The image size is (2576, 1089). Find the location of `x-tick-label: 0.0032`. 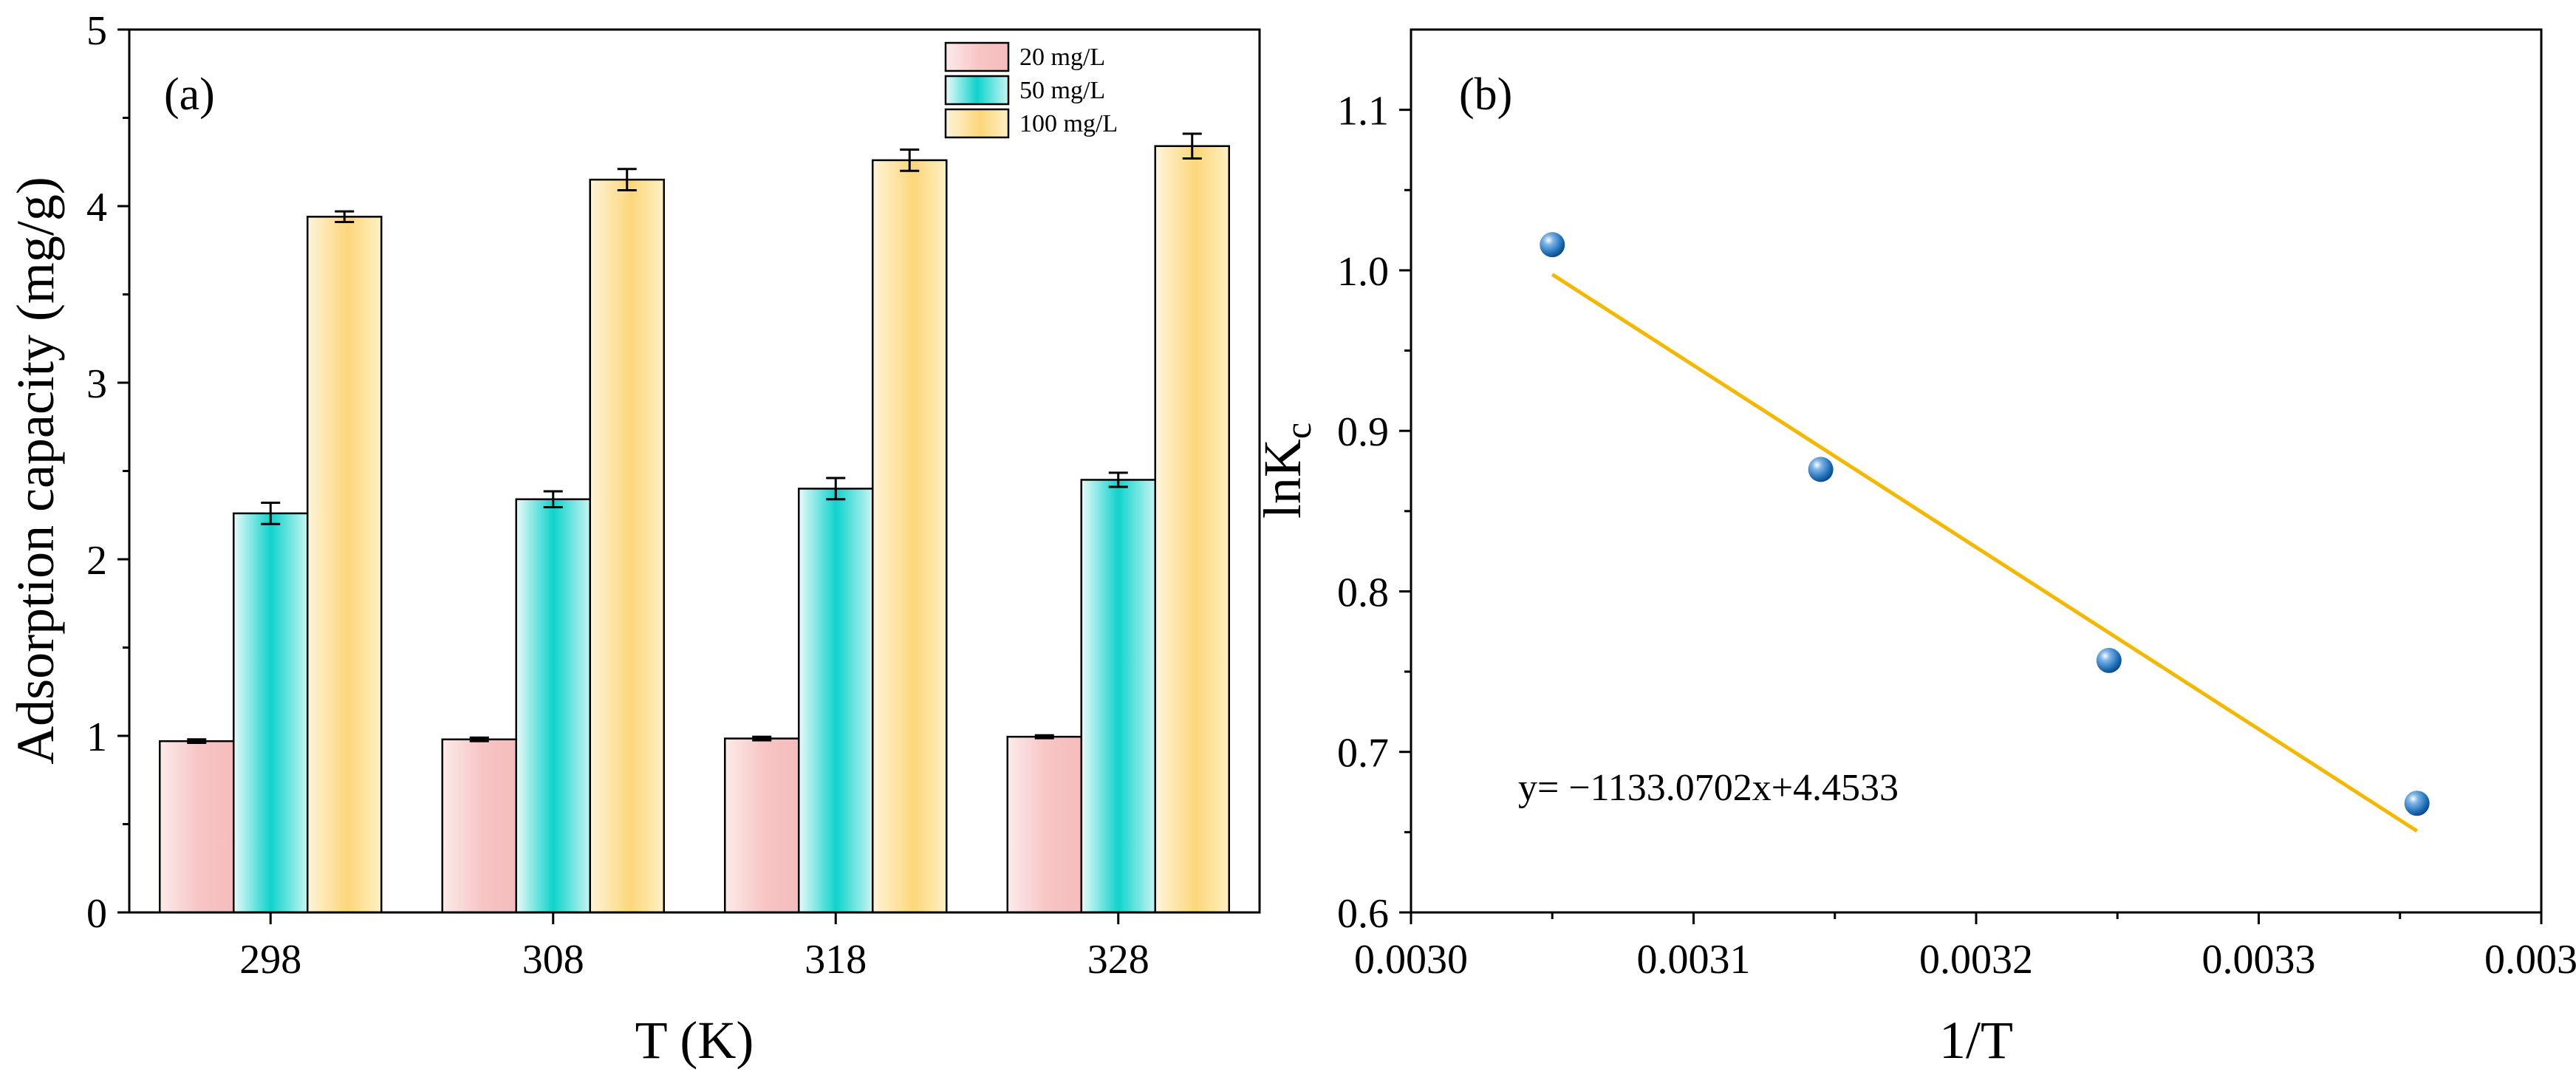

x-tick-label: 0.0032 is located at coordinates (1976, 960).